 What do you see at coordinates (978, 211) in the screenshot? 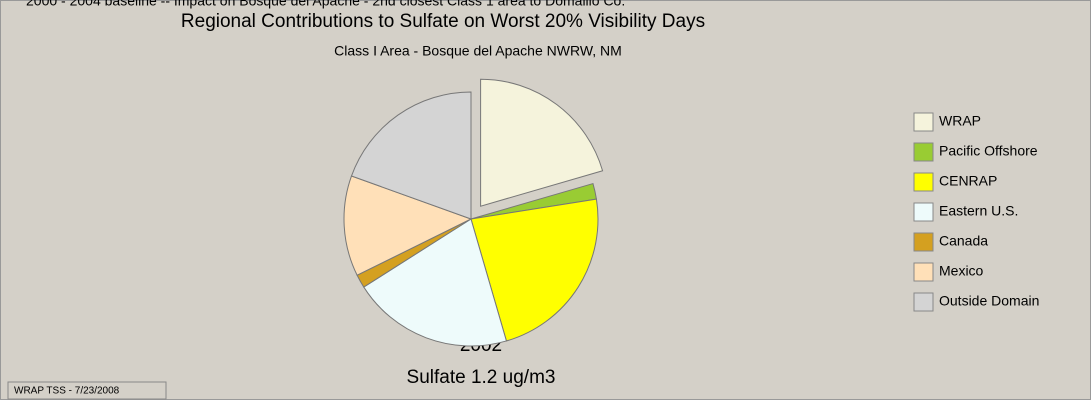
I see `legend-label: Eastern U.S.` at bounding box center [978, 211].